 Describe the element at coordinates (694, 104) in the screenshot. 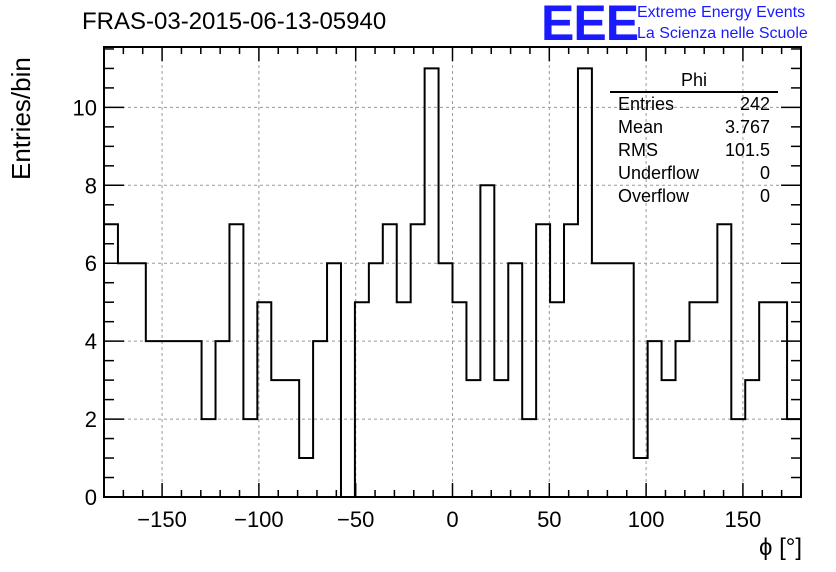

I see `stats-row-entries: Entries 242` at that location.